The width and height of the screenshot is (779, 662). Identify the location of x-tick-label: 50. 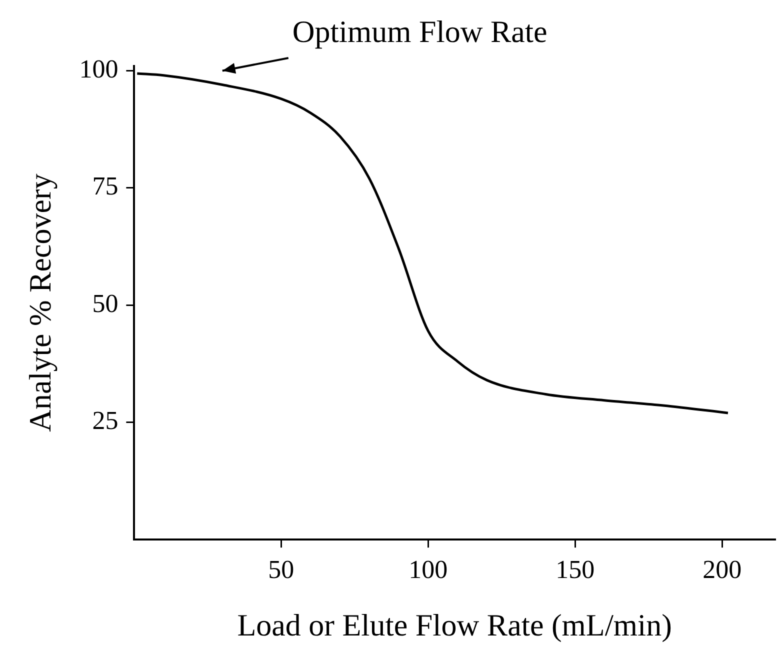
(281, 569).